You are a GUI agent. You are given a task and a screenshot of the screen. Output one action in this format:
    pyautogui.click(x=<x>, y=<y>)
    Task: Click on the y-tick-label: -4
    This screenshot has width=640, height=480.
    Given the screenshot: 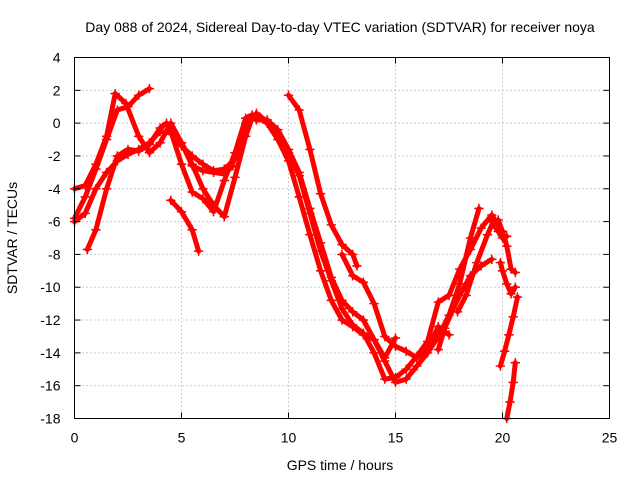 What is the action you would take?
    pyautogui.click(x=54, y=189)
    